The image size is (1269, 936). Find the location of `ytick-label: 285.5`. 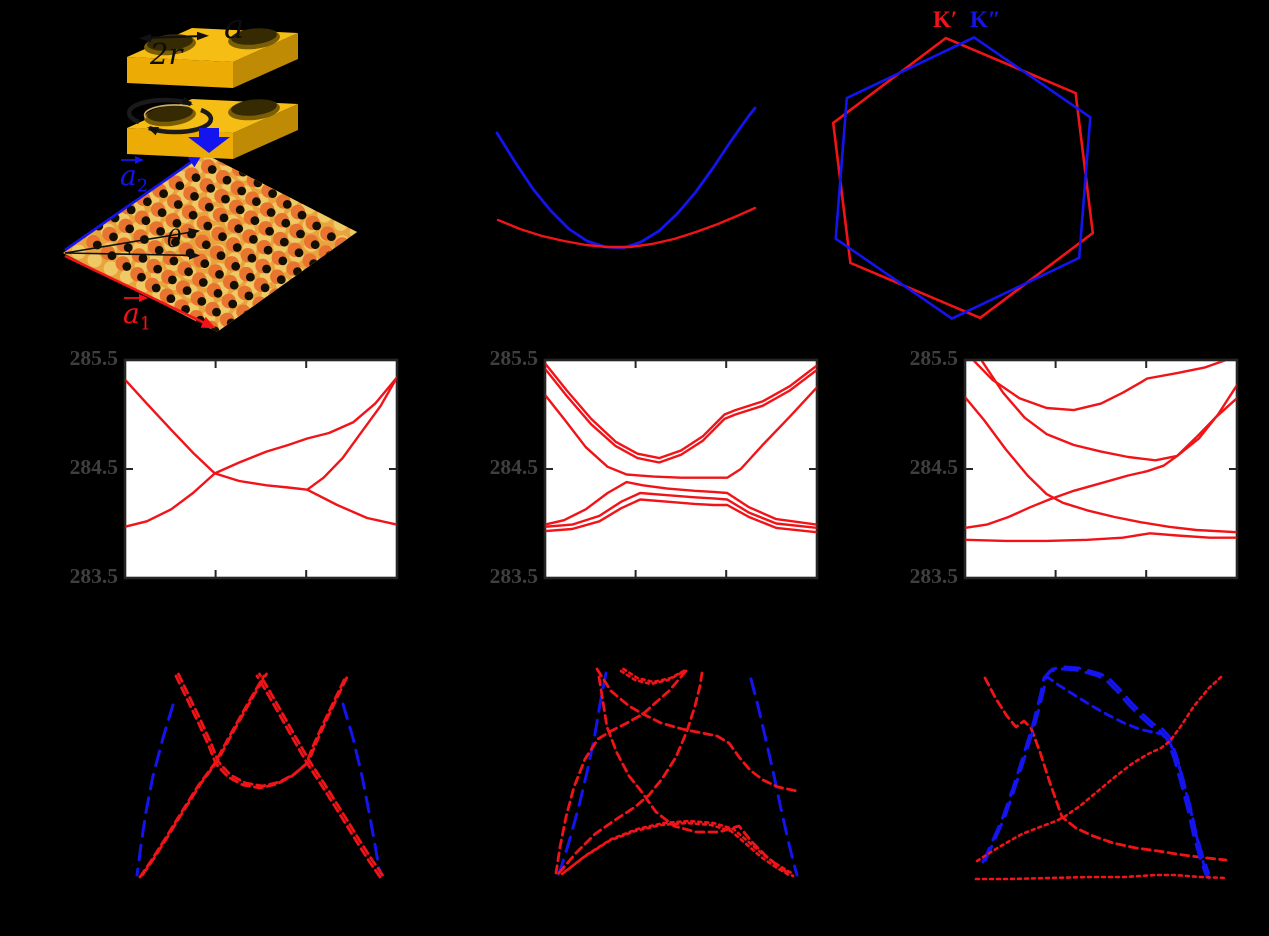

ytick-label: 285.5 is located at coordinates (513, 358).